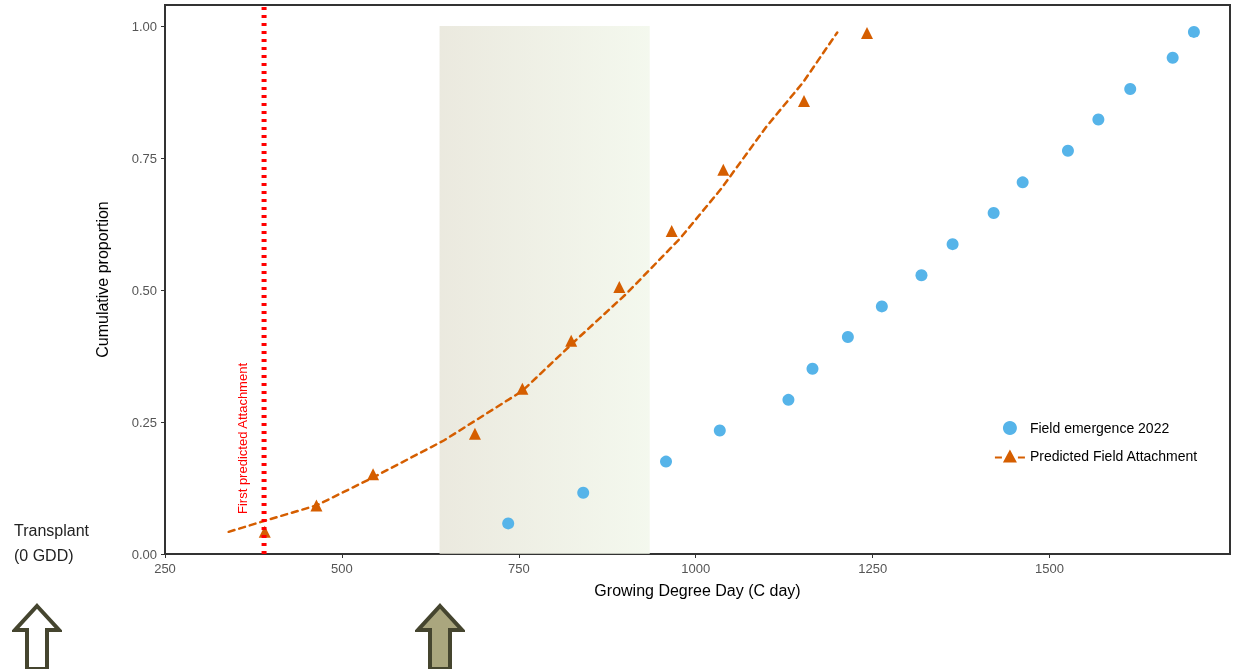 The height and width of the screenshot is (671, 1243). Describe the element at coordinates (144, 422) in the screenshot. I see `y-tick-label: 0.25` at that location.